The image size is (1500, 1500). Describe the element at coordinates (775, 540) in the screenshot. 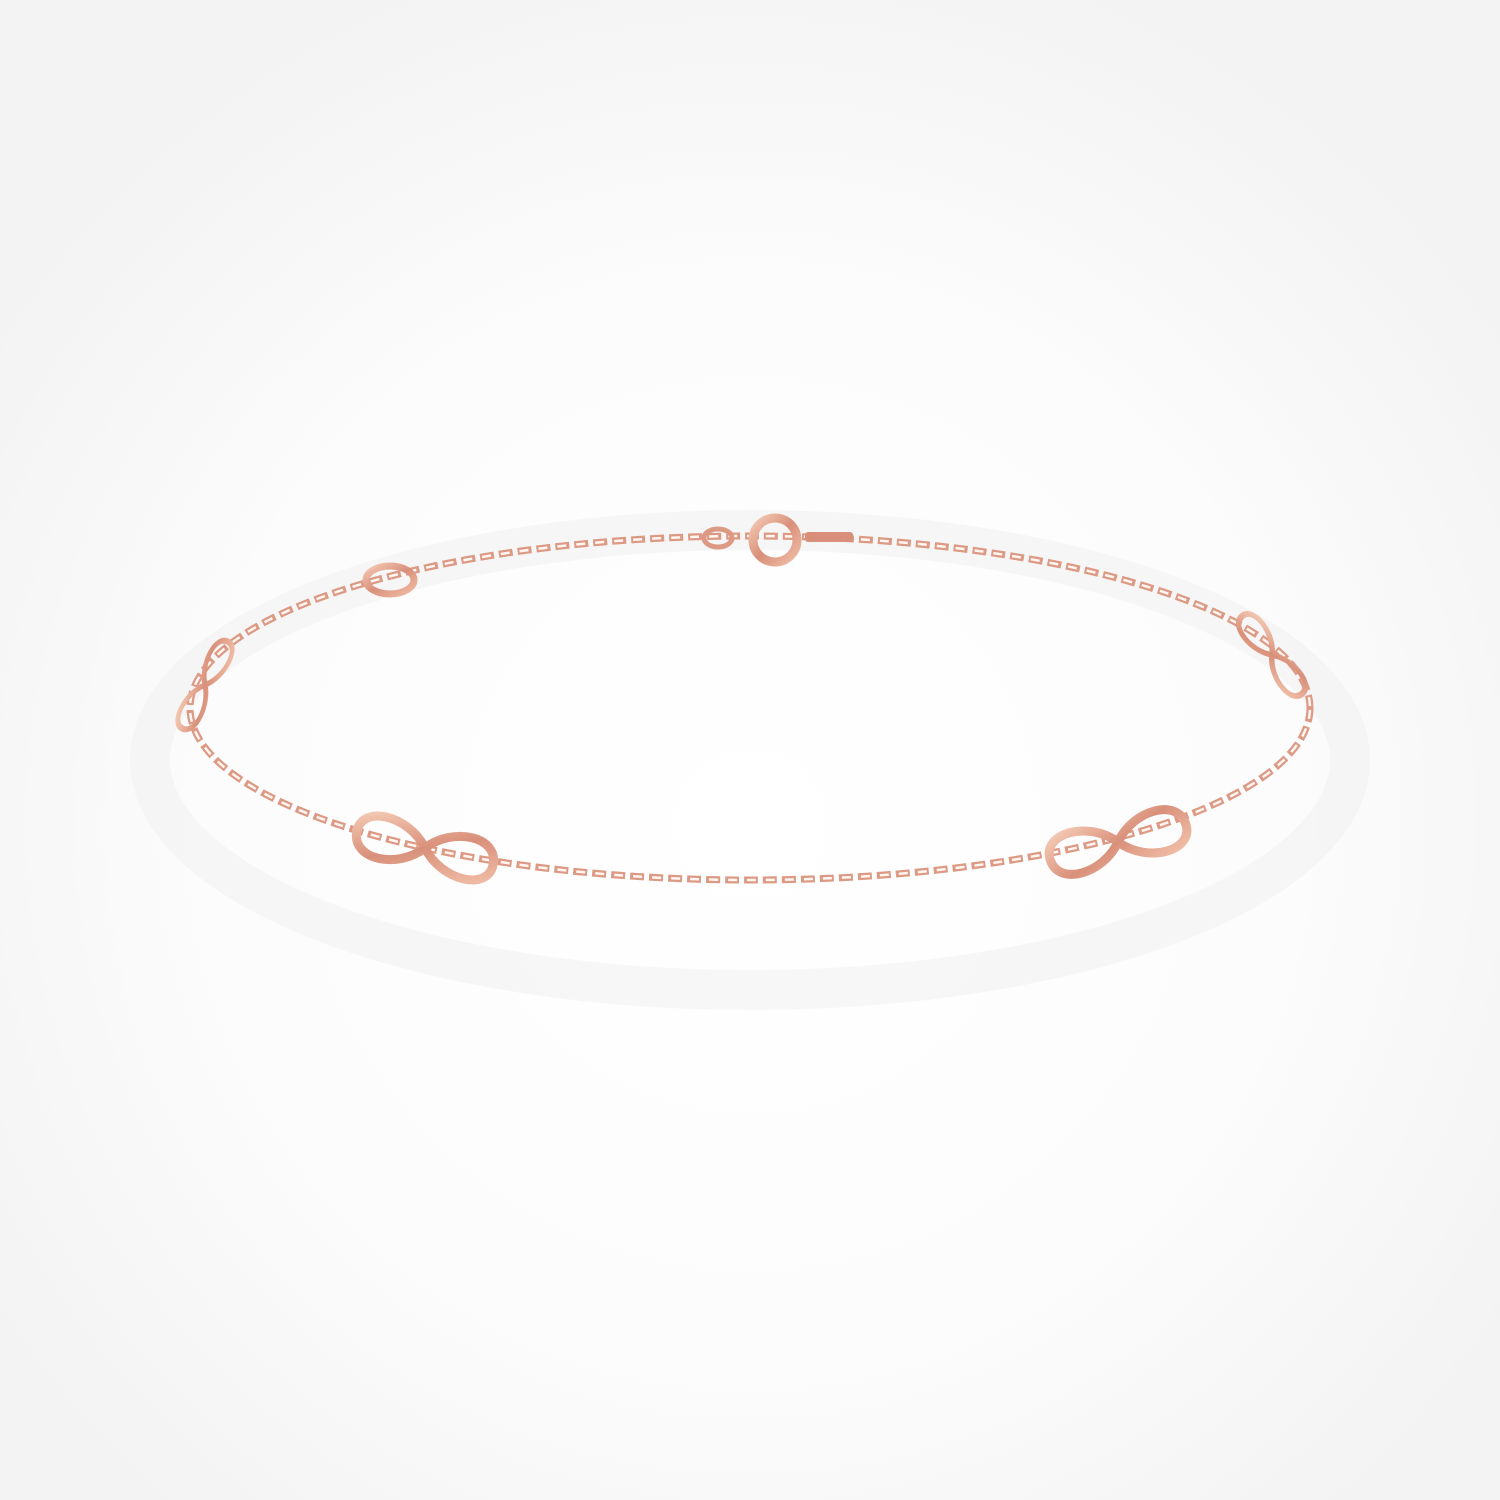

I see `clasp` at that location.